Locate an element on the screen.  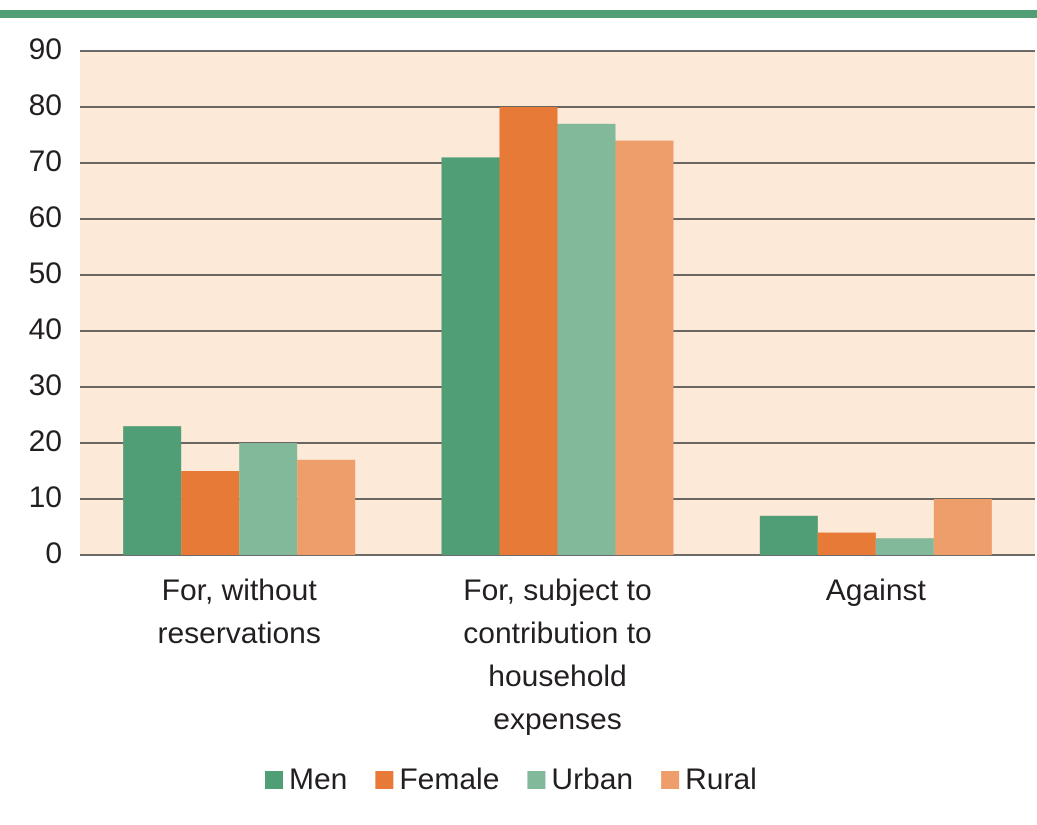
x-tick-label: For, without reservations is located at coordinates (238, 612).